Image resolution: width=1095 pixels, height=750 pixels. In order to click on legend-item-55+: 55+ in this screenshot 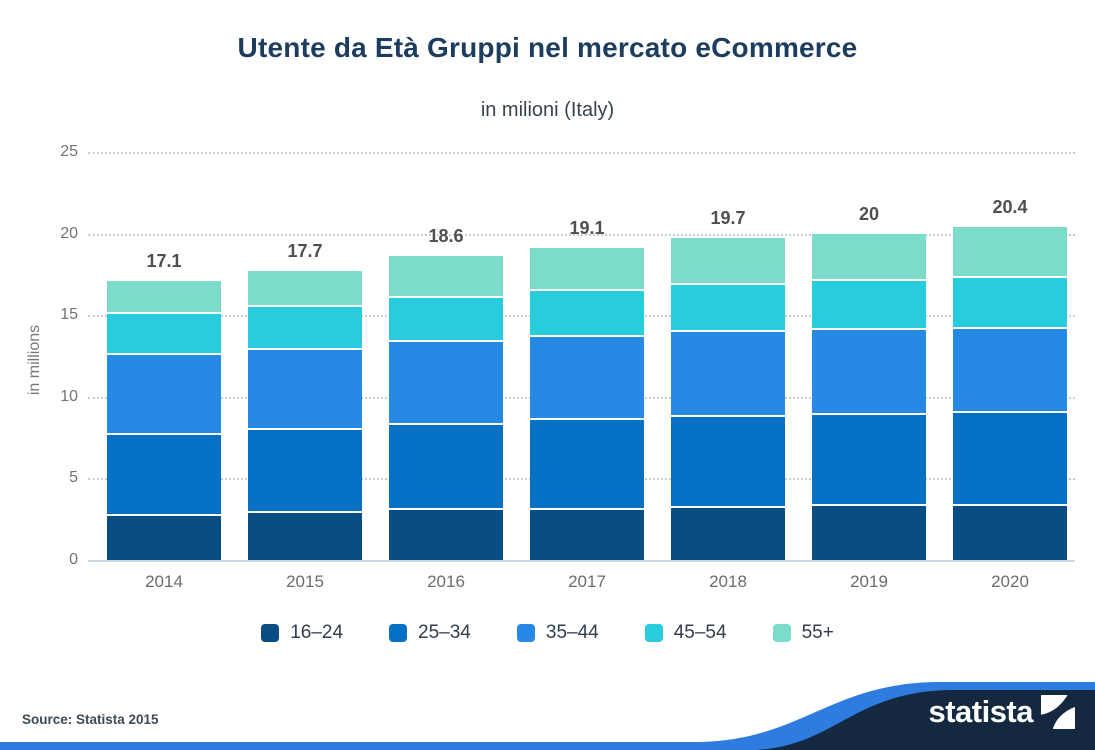, I will do `click(803, 633)`.